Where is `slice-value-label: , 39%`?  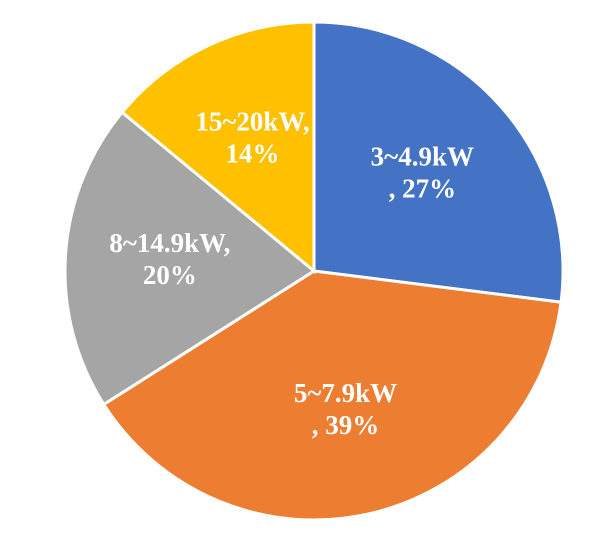 slice-value-label: , 39% is located at coordinates (346, 425).